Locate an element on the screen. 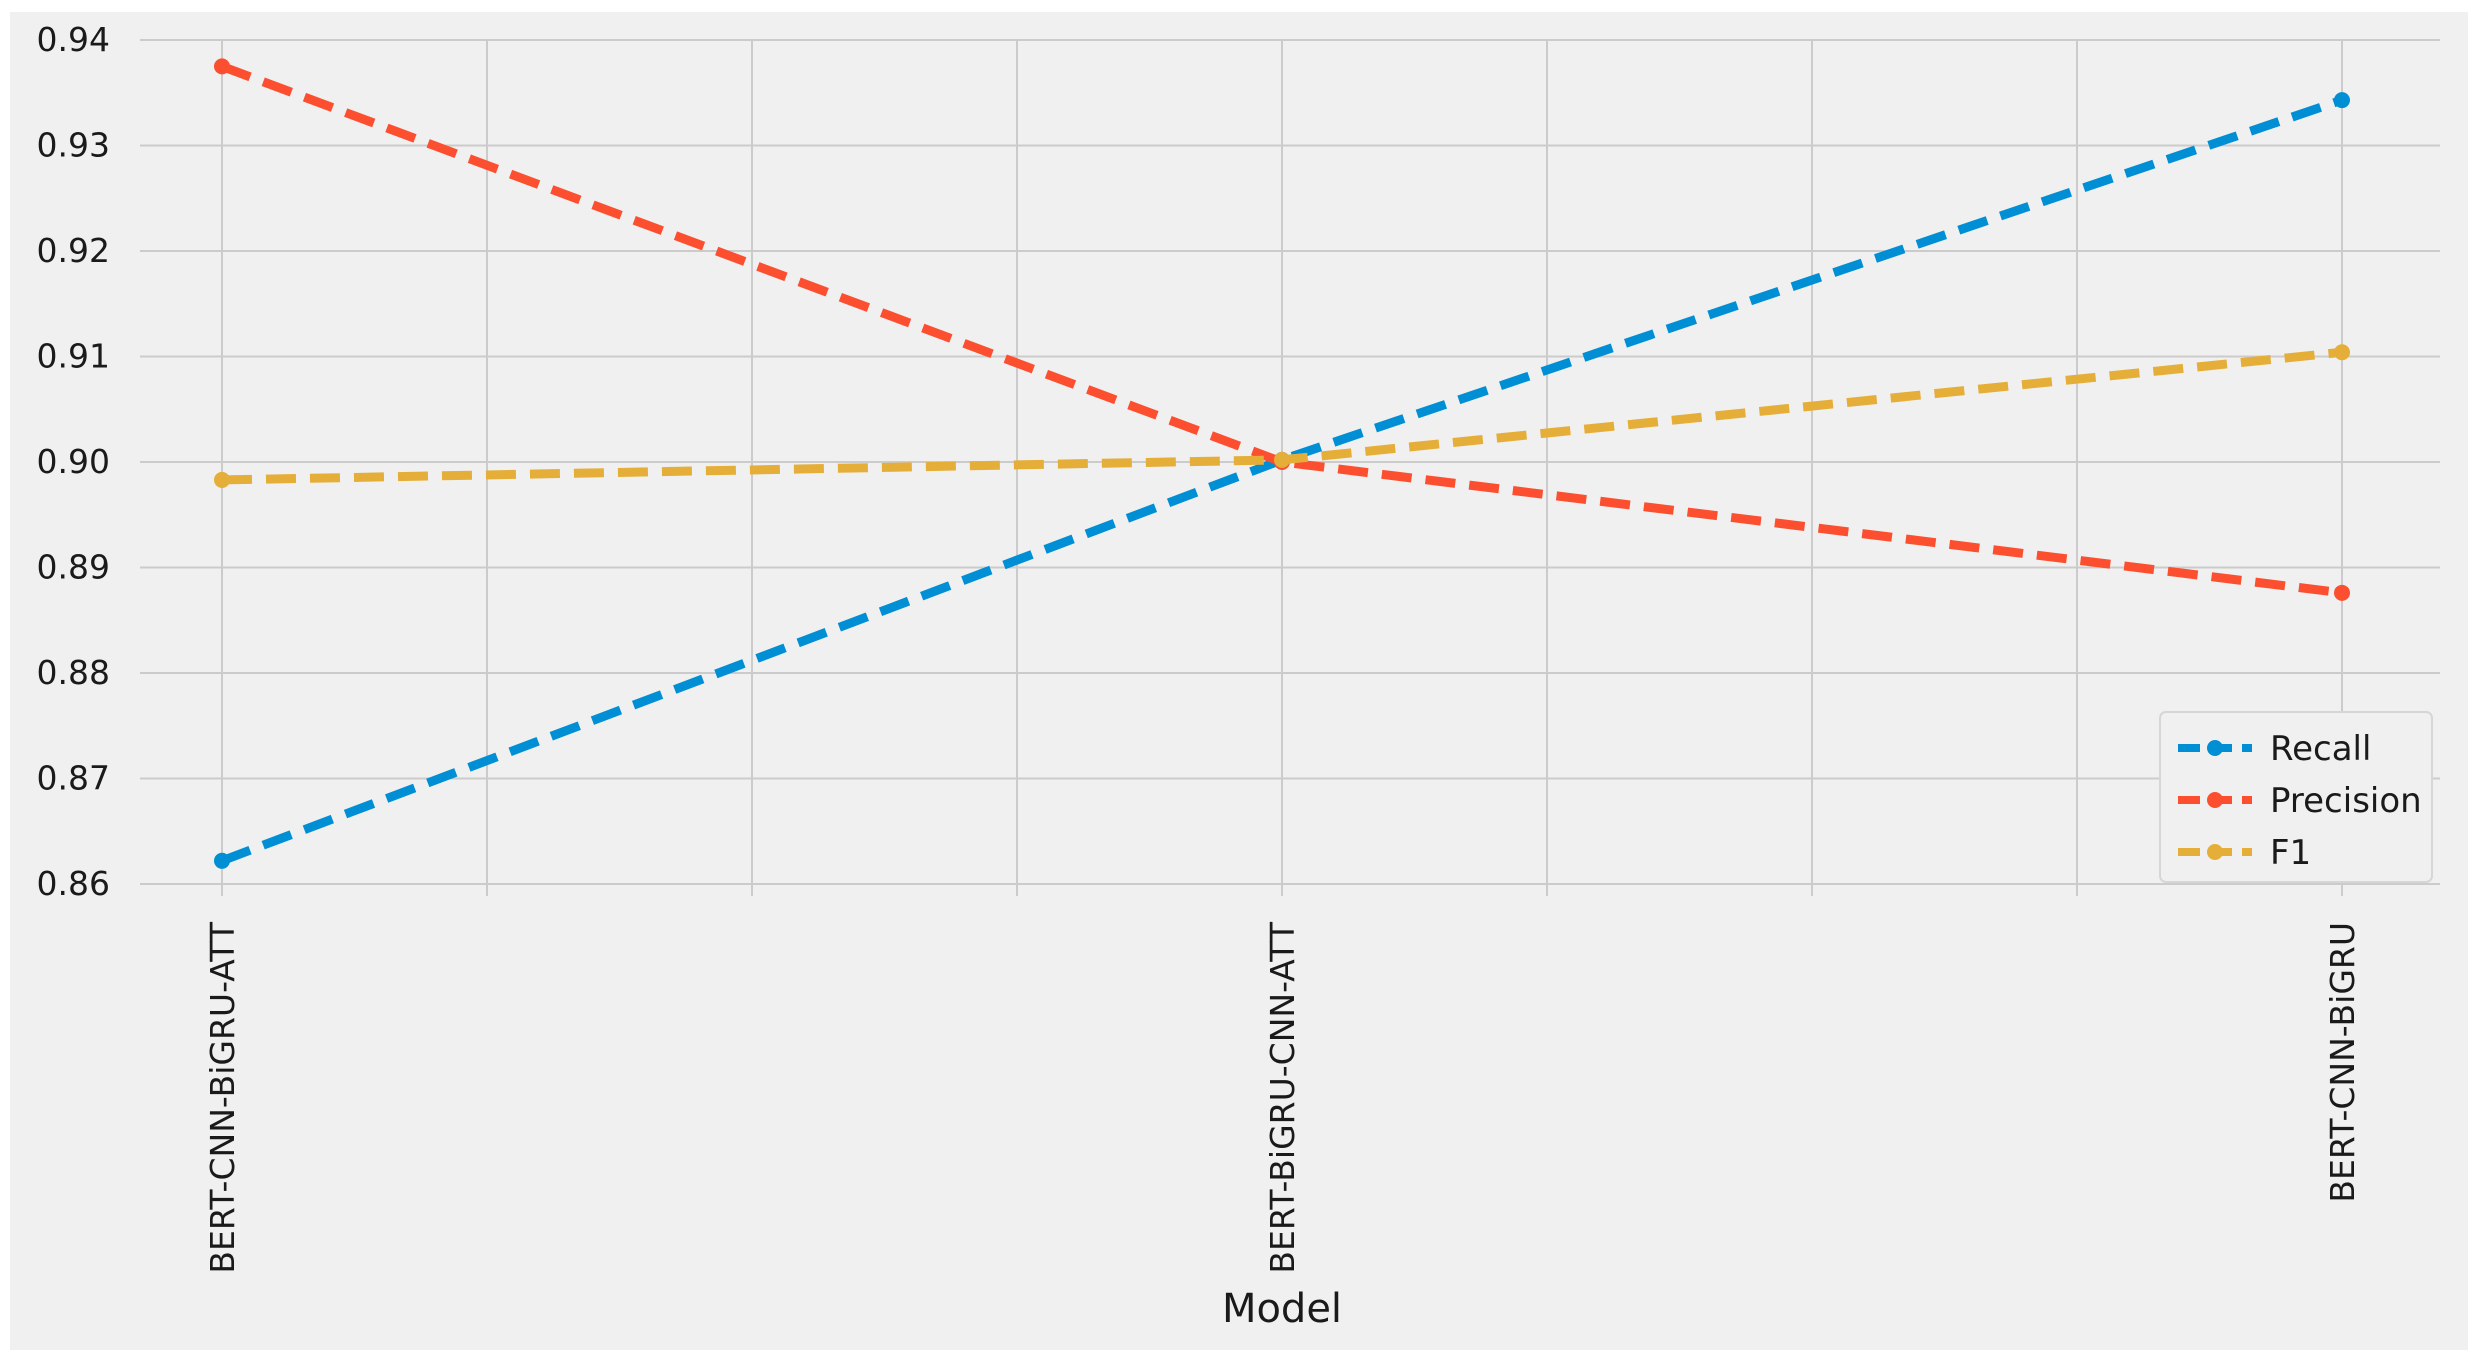 The image size is (2481, 1366). y-tick-label: 0.90 is located at coordinates (73, 461).